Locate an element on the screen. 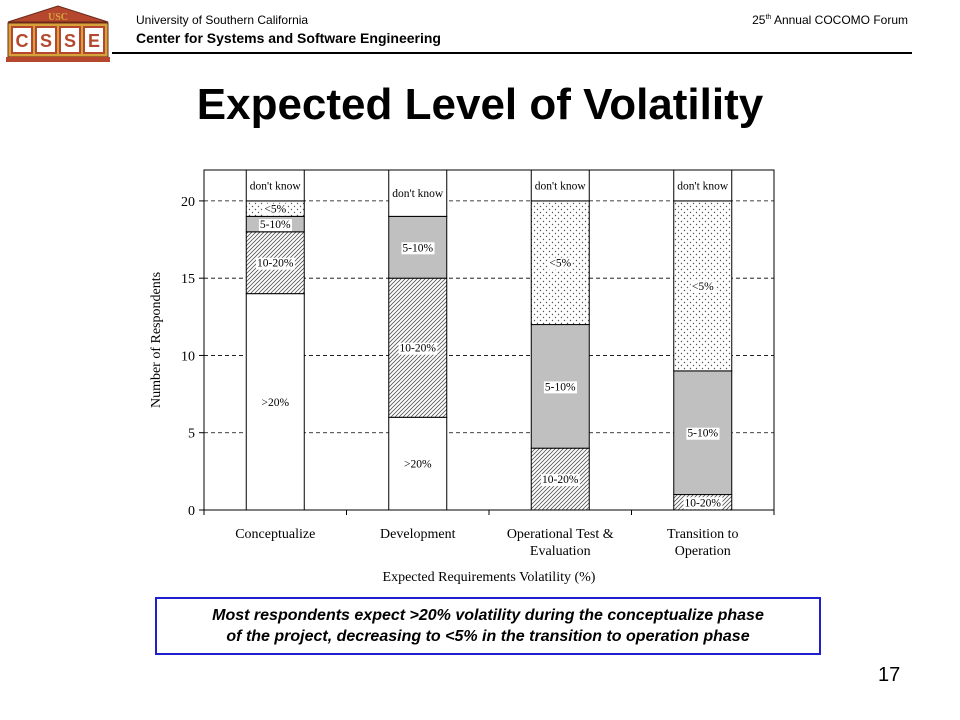  header-university: University of Southern California is located at coordinates (222, 20).